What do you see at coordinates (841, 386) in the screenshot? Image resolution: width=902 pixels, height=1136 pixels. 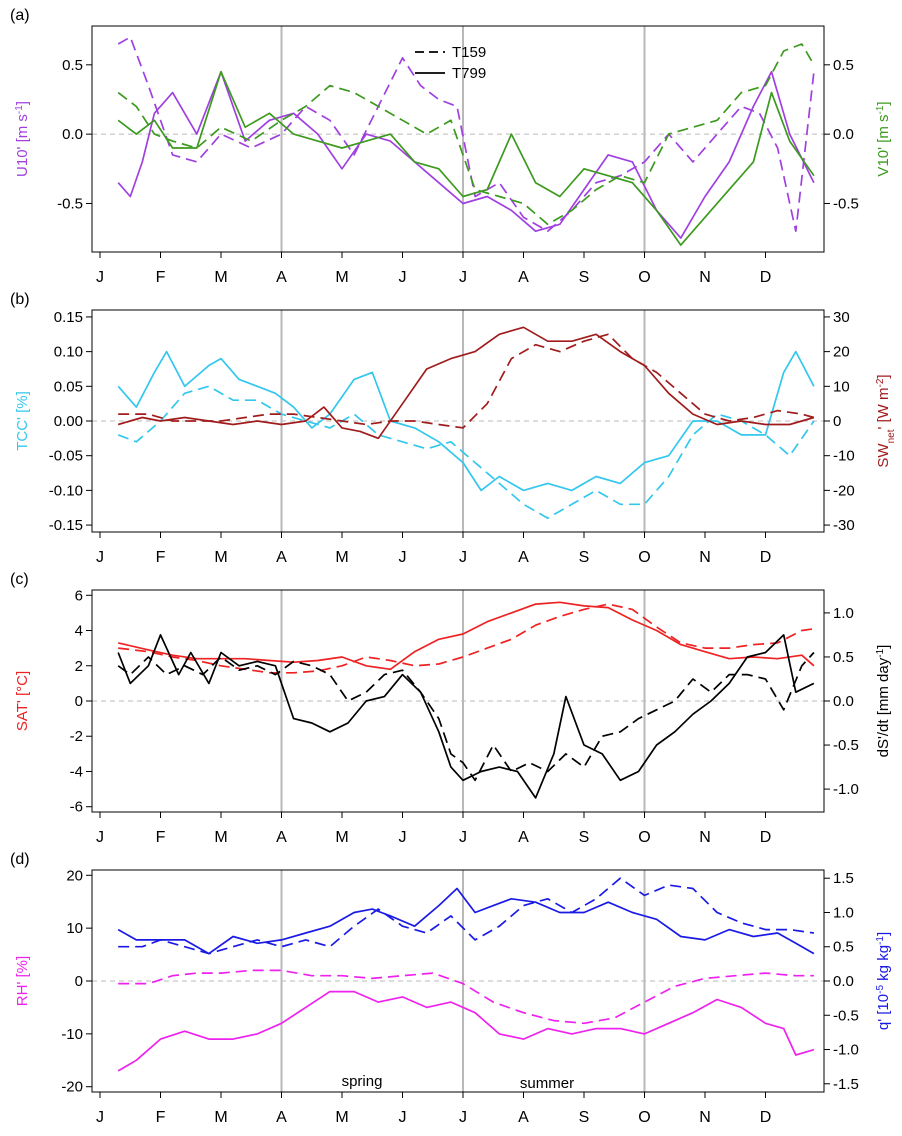 I see `right-tick-label: 10` at bounding box center [841, 386].